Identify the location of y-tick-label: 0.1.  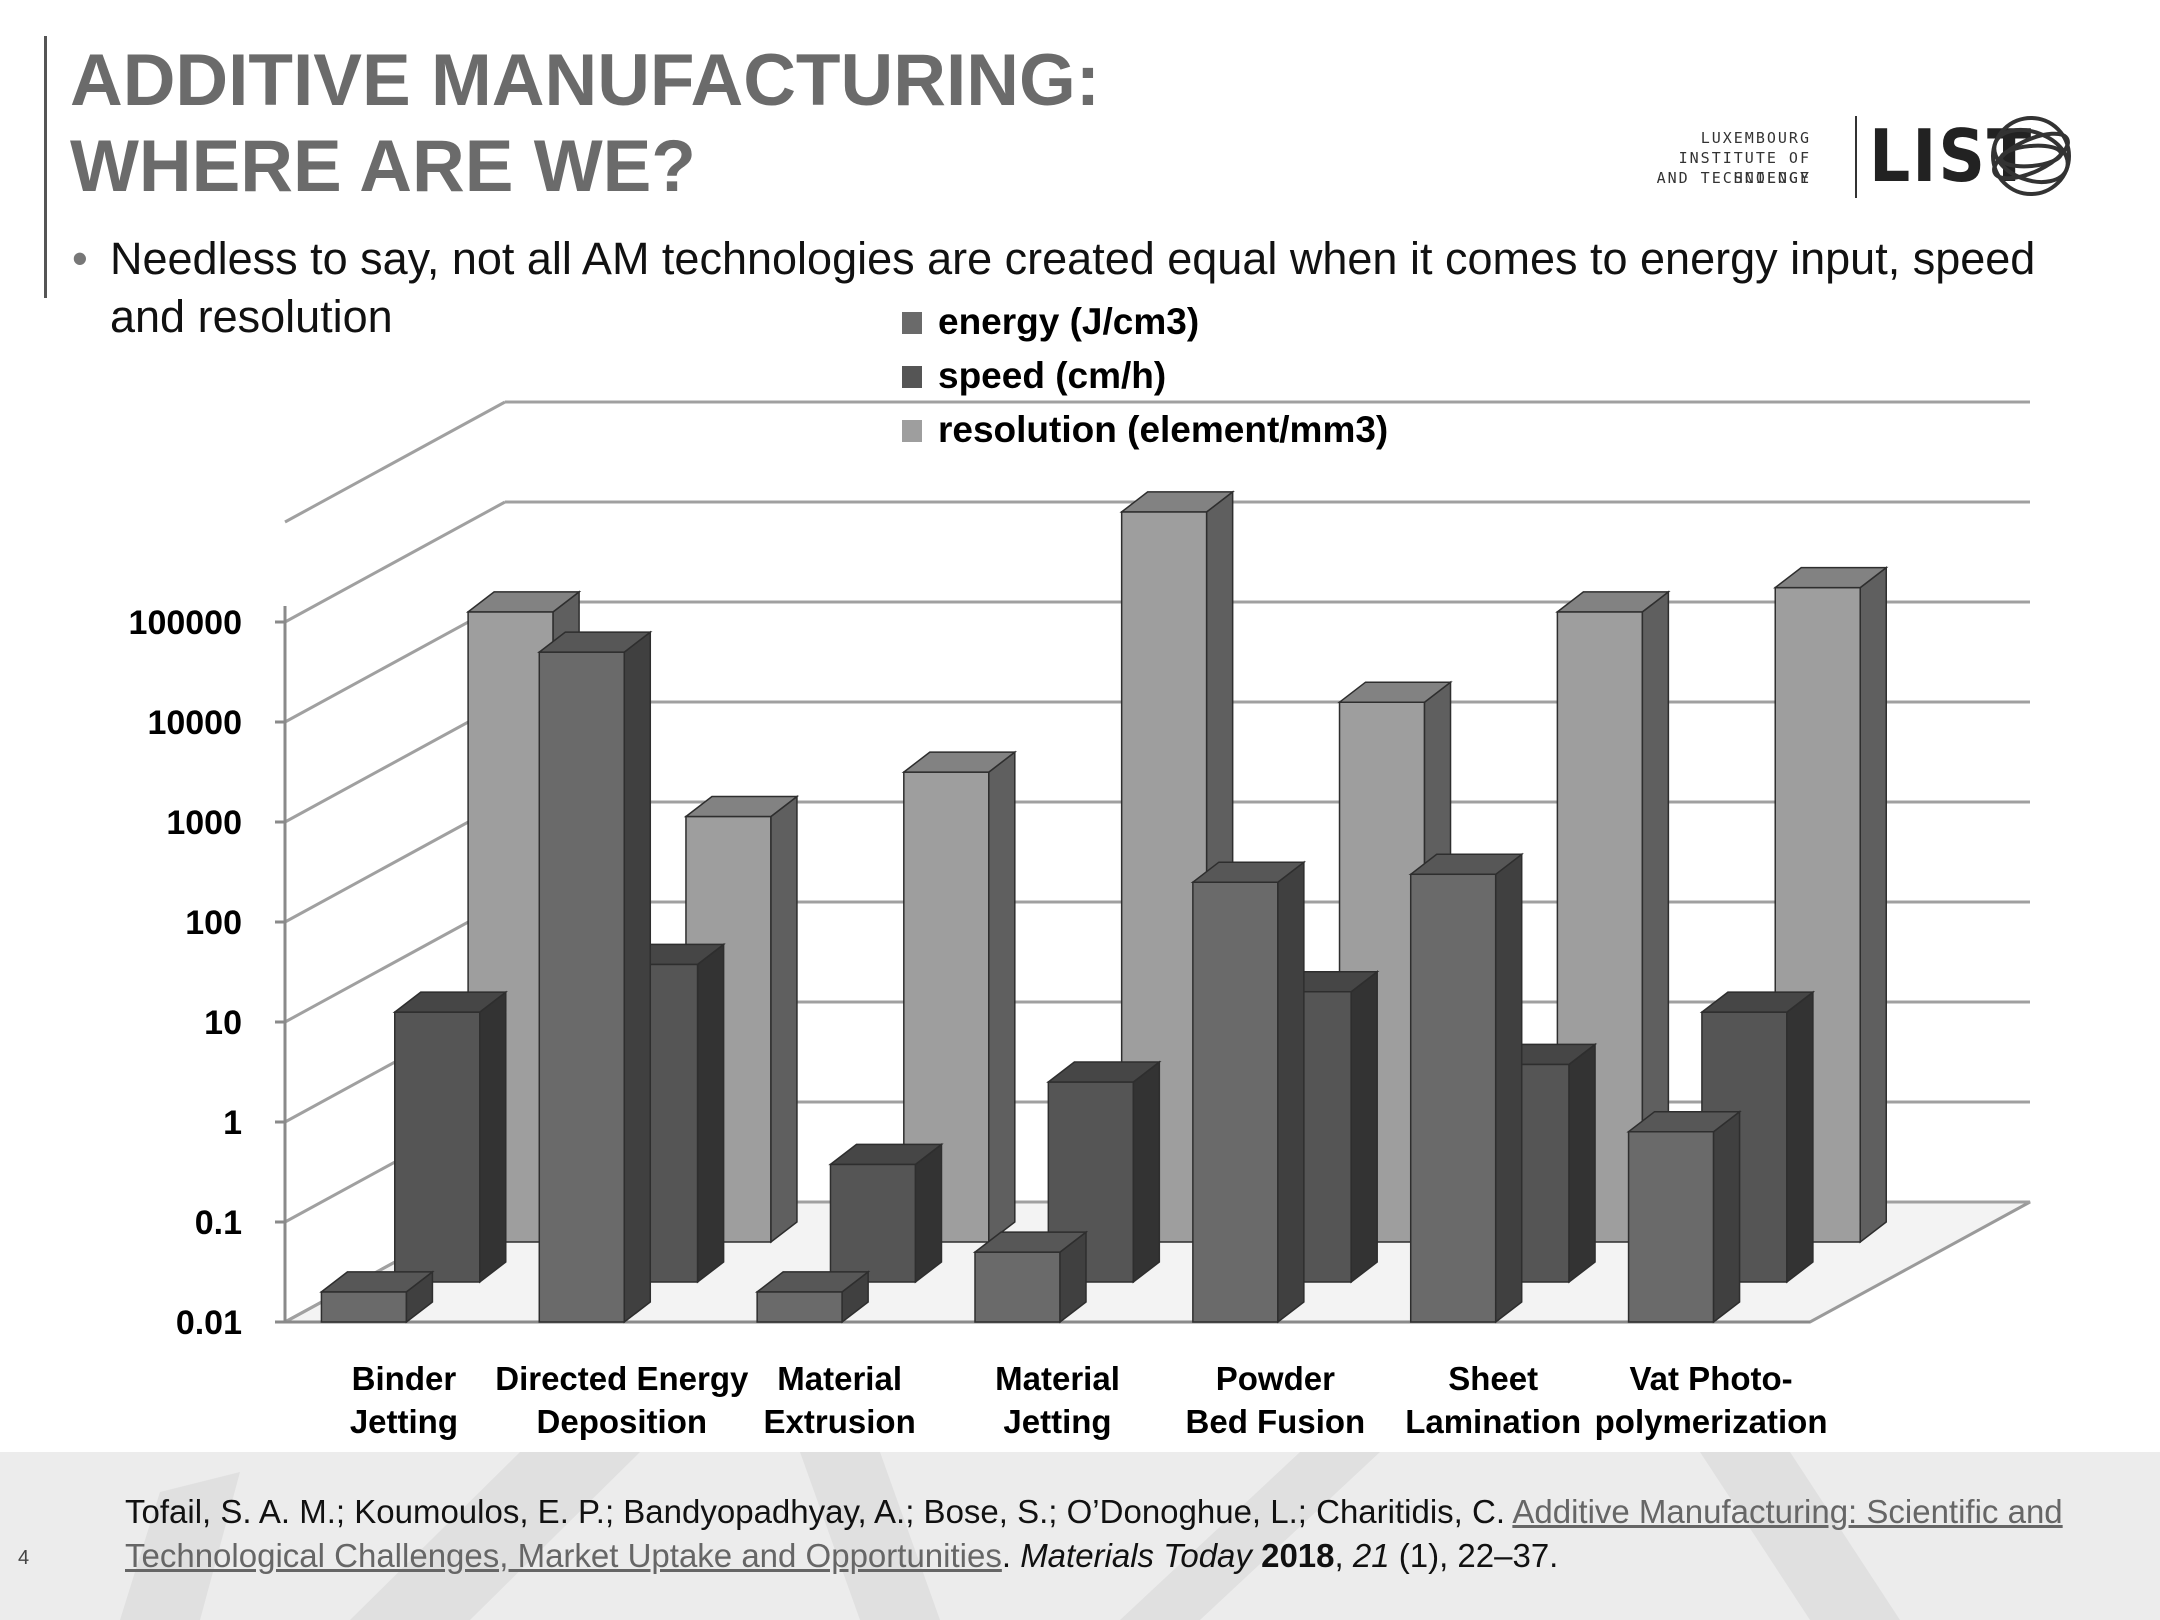
(218, 1223).